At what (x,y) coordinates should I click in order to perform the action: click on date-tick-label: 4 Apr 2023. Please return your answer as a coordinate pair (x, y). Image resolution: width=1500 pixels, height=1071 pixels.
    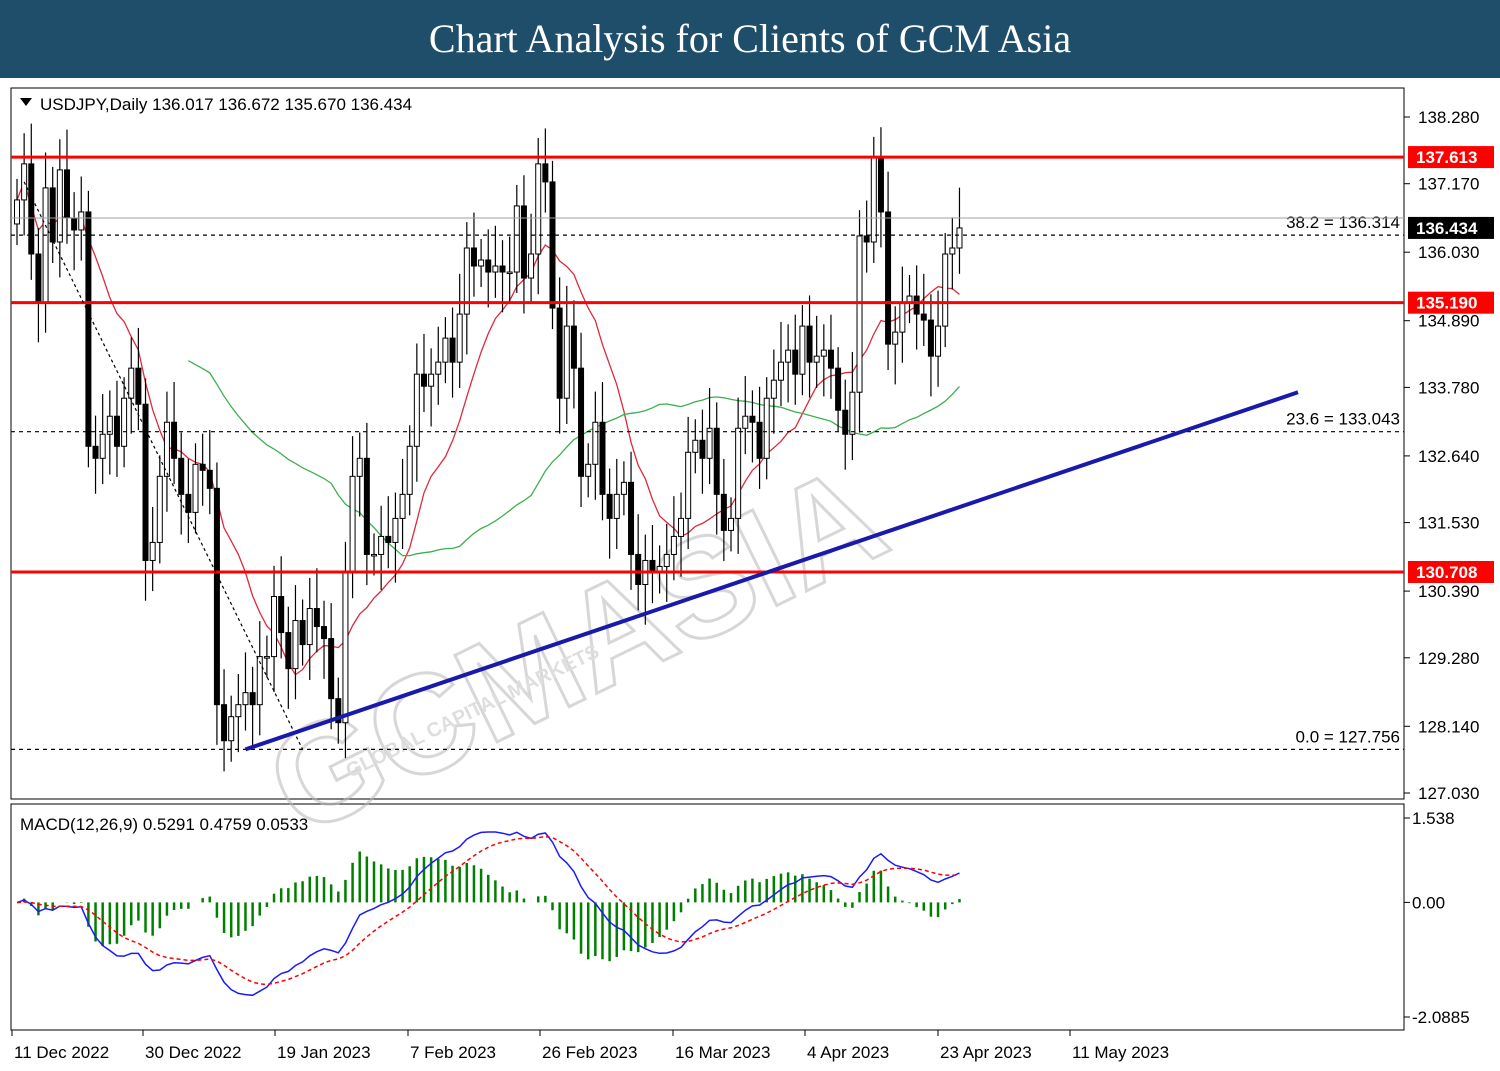
    Looking at the image, I should click on (848, 1052).